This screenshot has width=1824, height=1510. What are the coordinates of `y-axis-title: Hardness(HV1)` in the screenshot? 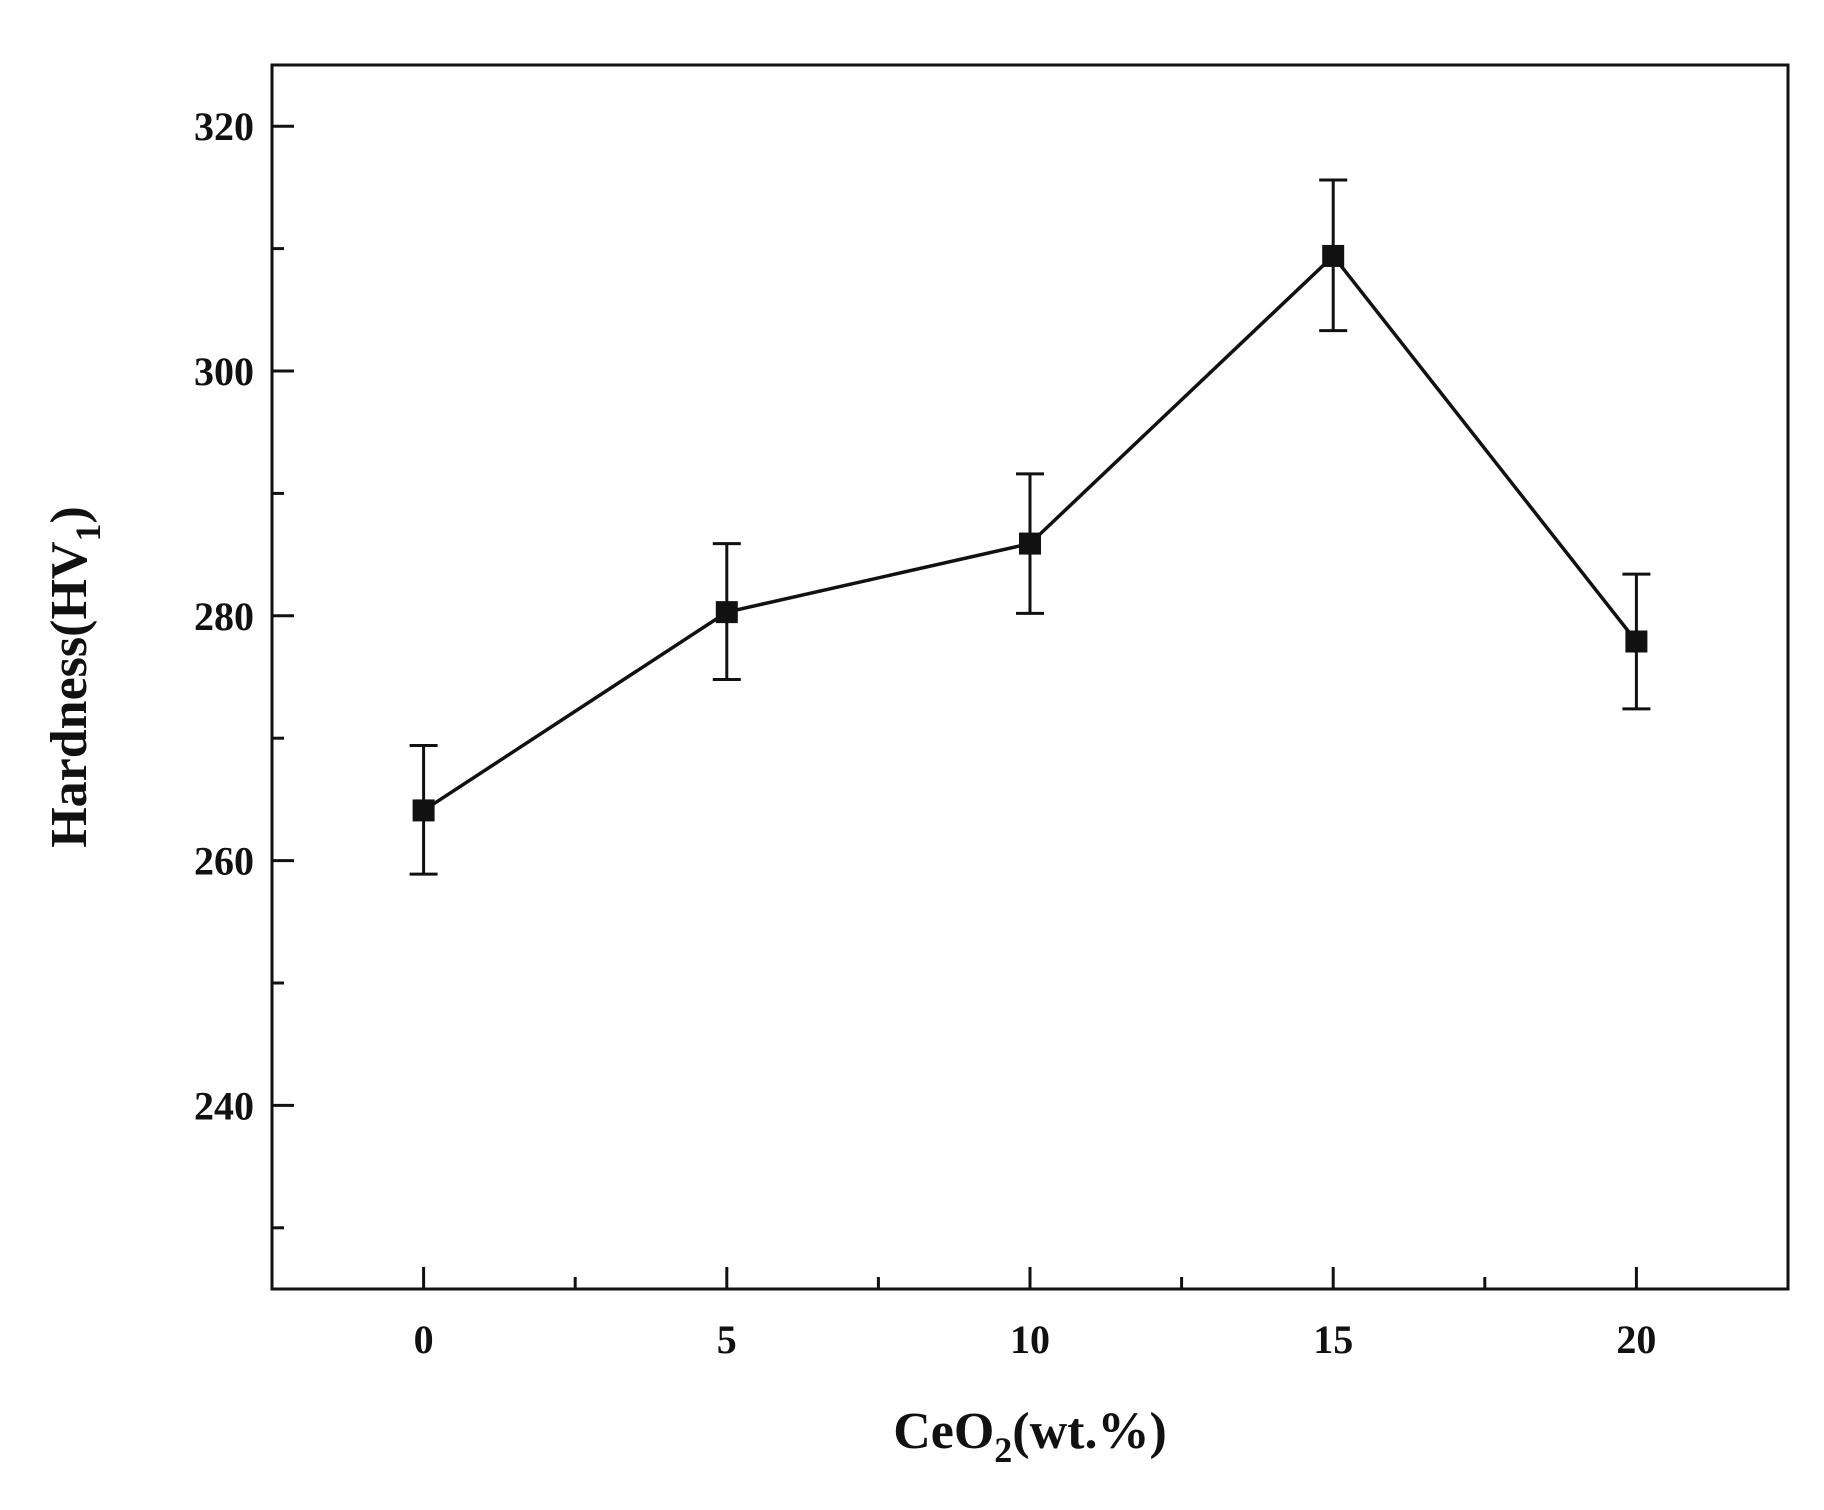 It's located at (74, 677).